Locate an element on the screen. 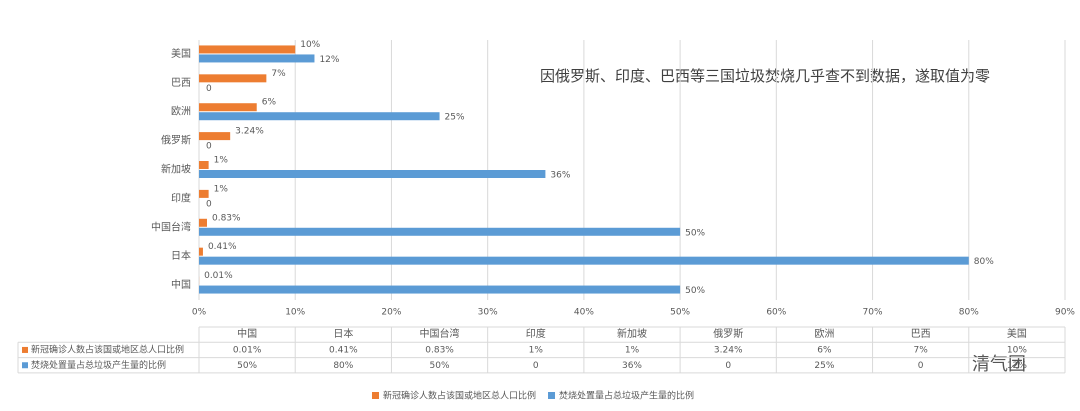  x-tick-label: 70% is located at coordinates (873, 313).